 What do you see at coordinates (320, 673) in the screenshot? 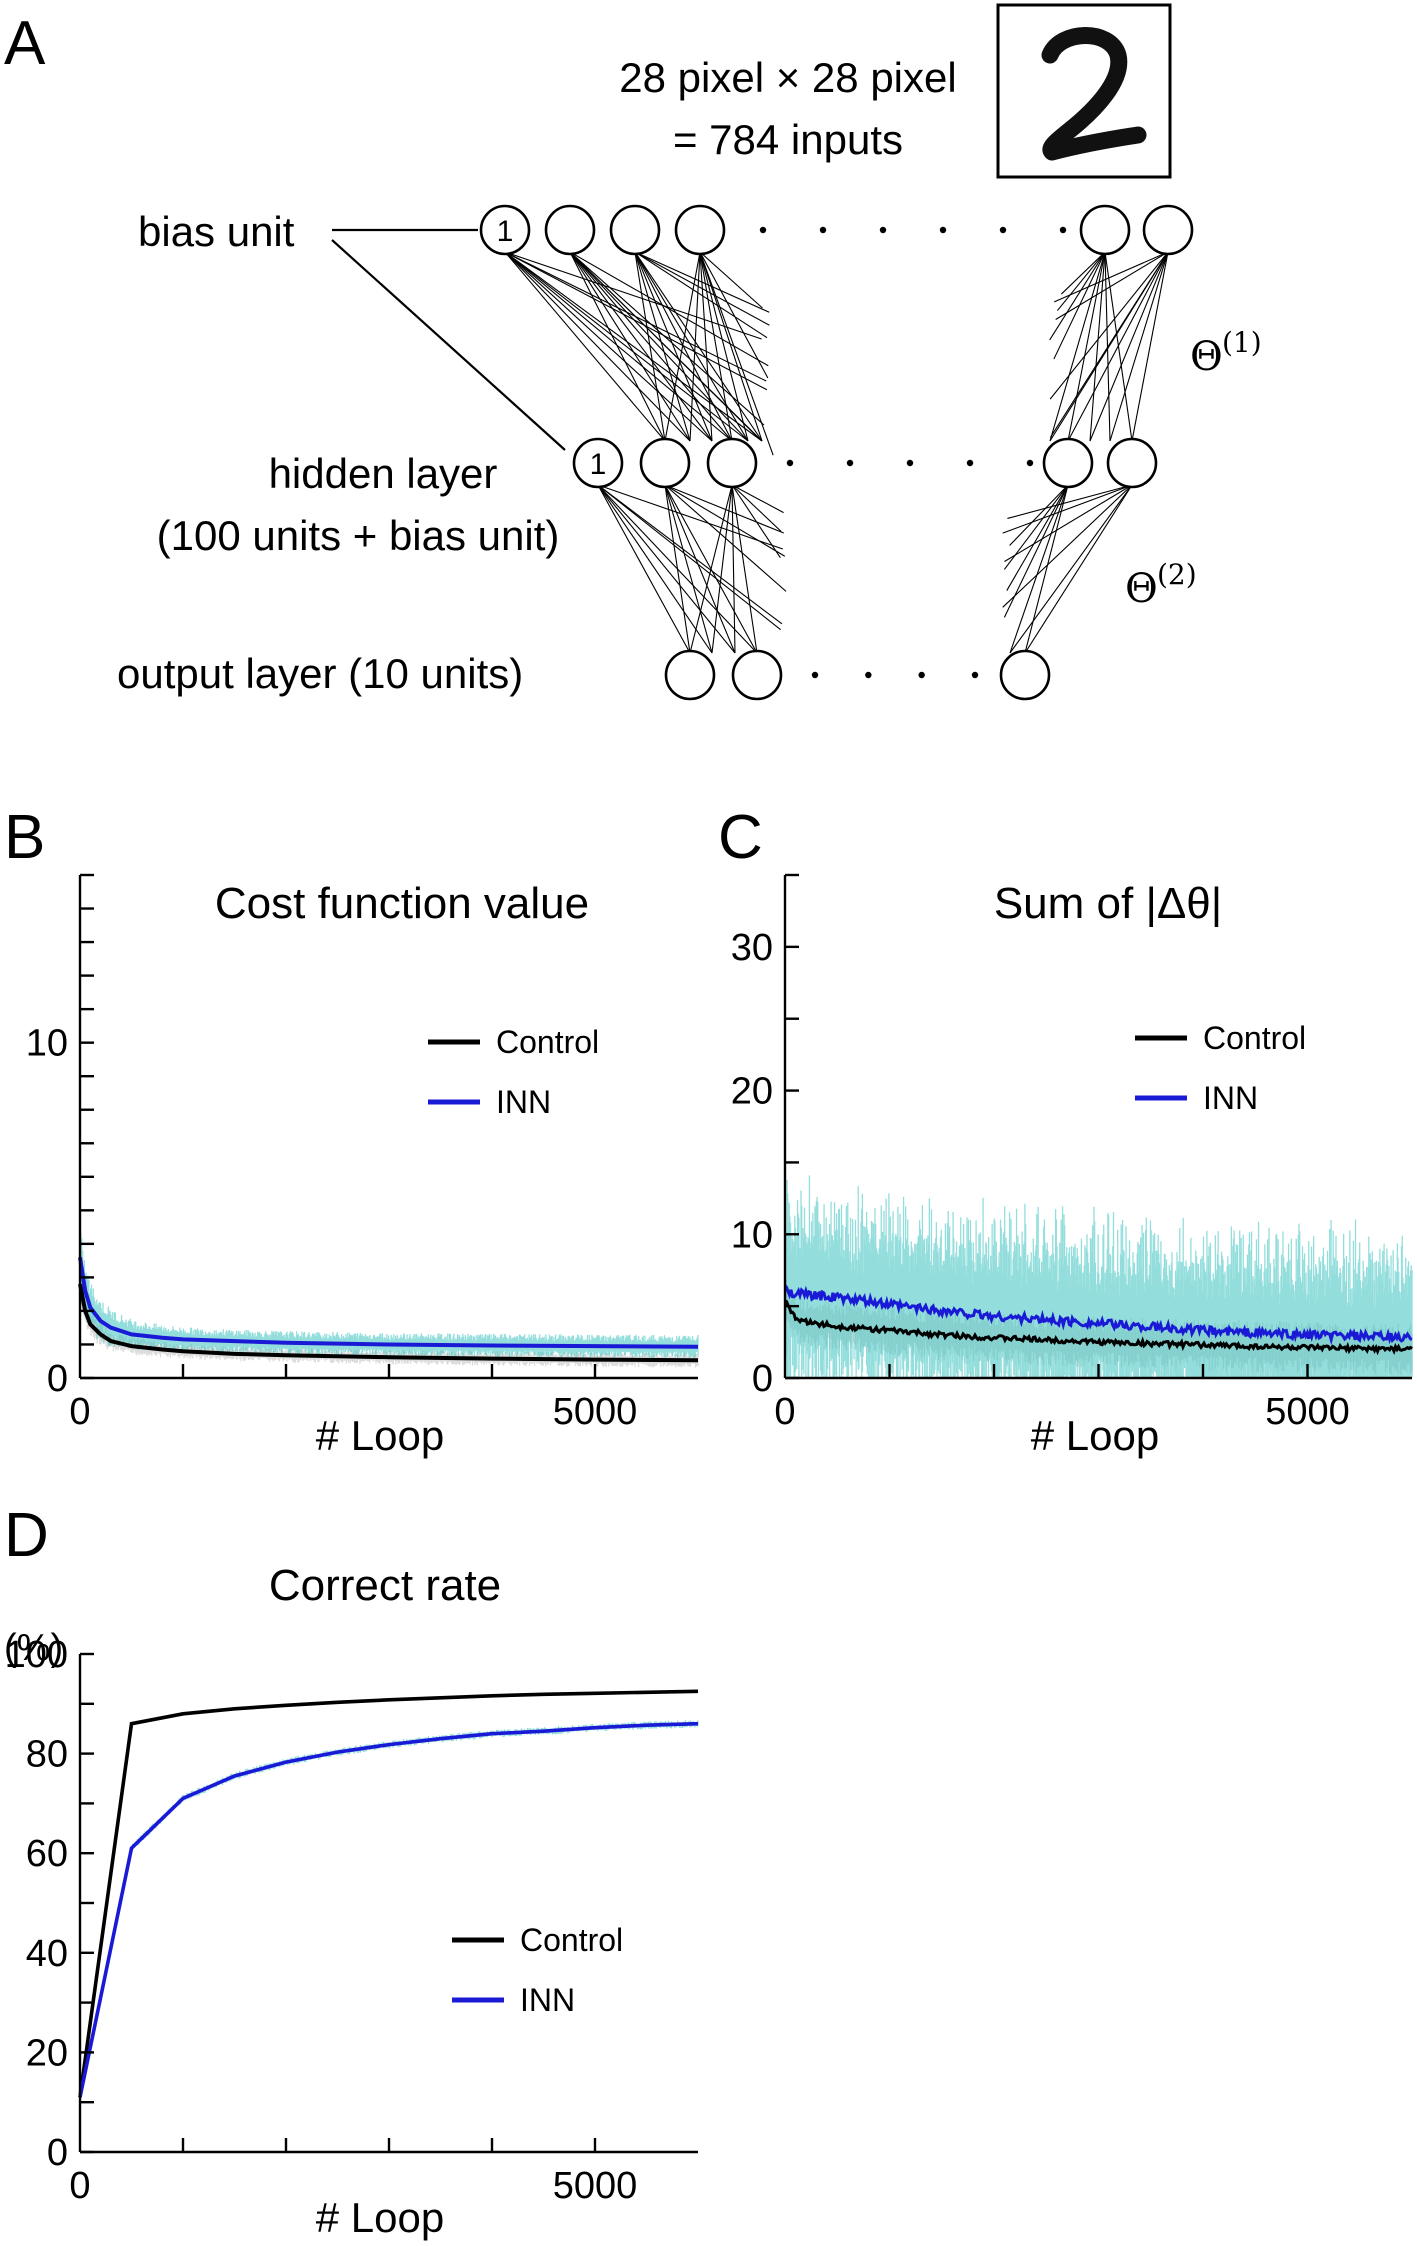
I see `output-layer-label: output layer (10 units)` at bounding box center [320, 673].